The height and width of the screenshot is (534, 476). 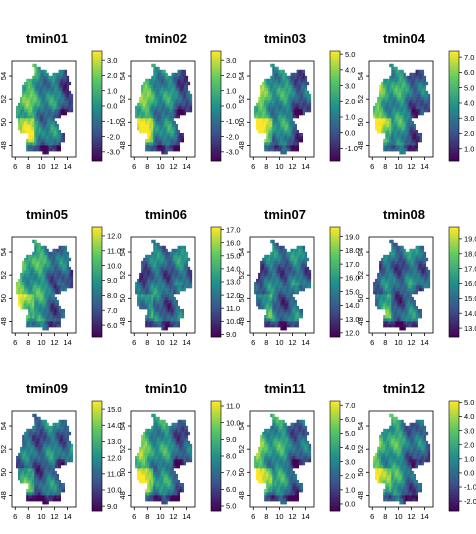 I want to click on x-tick-label: 12, so click(x=54, y=342).